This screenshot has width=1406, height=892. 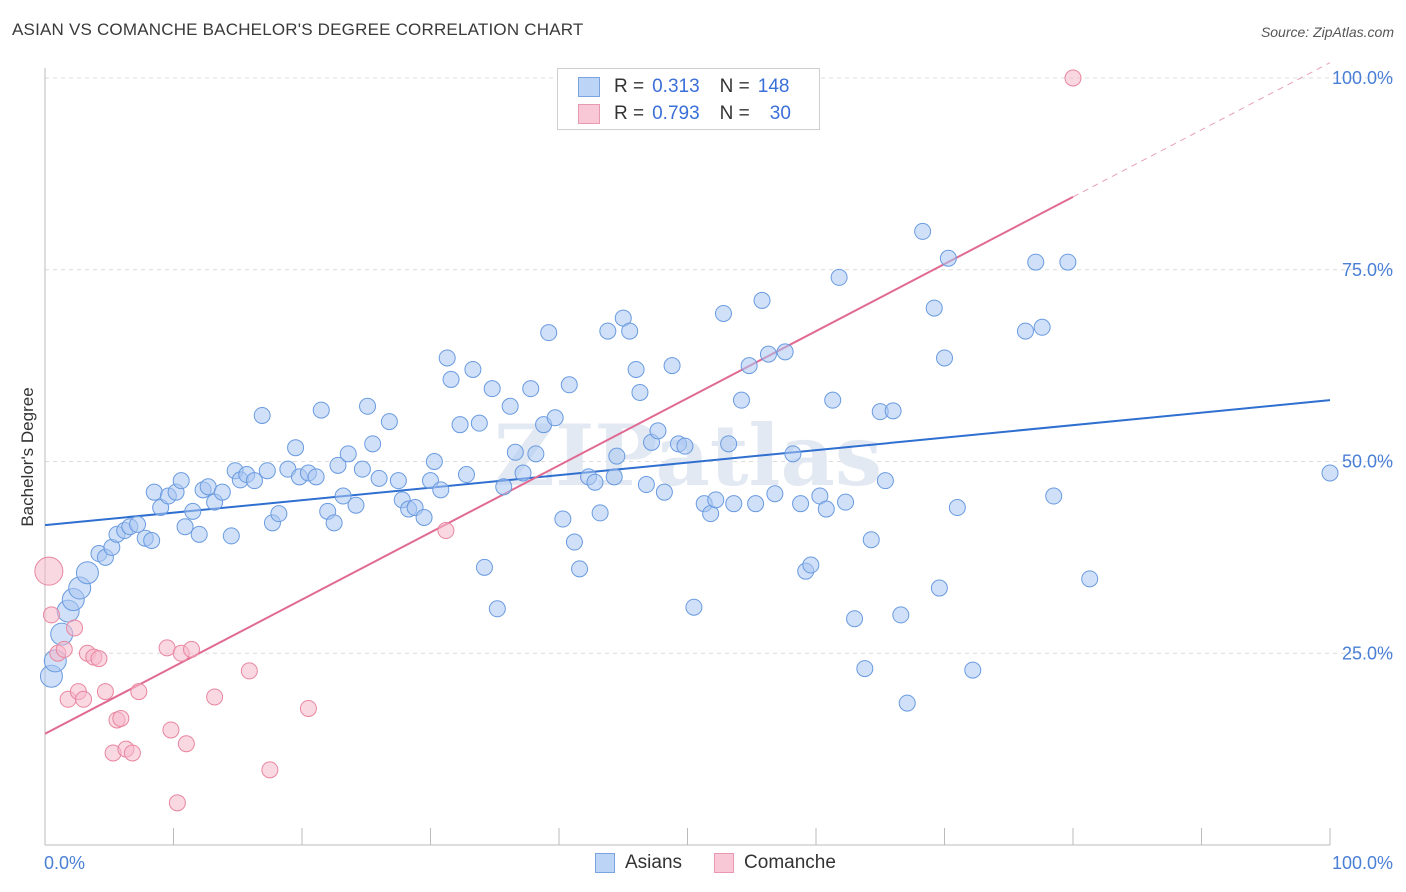 What do you see at coordinates (1367, 653) in the screenshot?
I see `y-tick-label: 25.0%` at bounding box center [1367, 653].